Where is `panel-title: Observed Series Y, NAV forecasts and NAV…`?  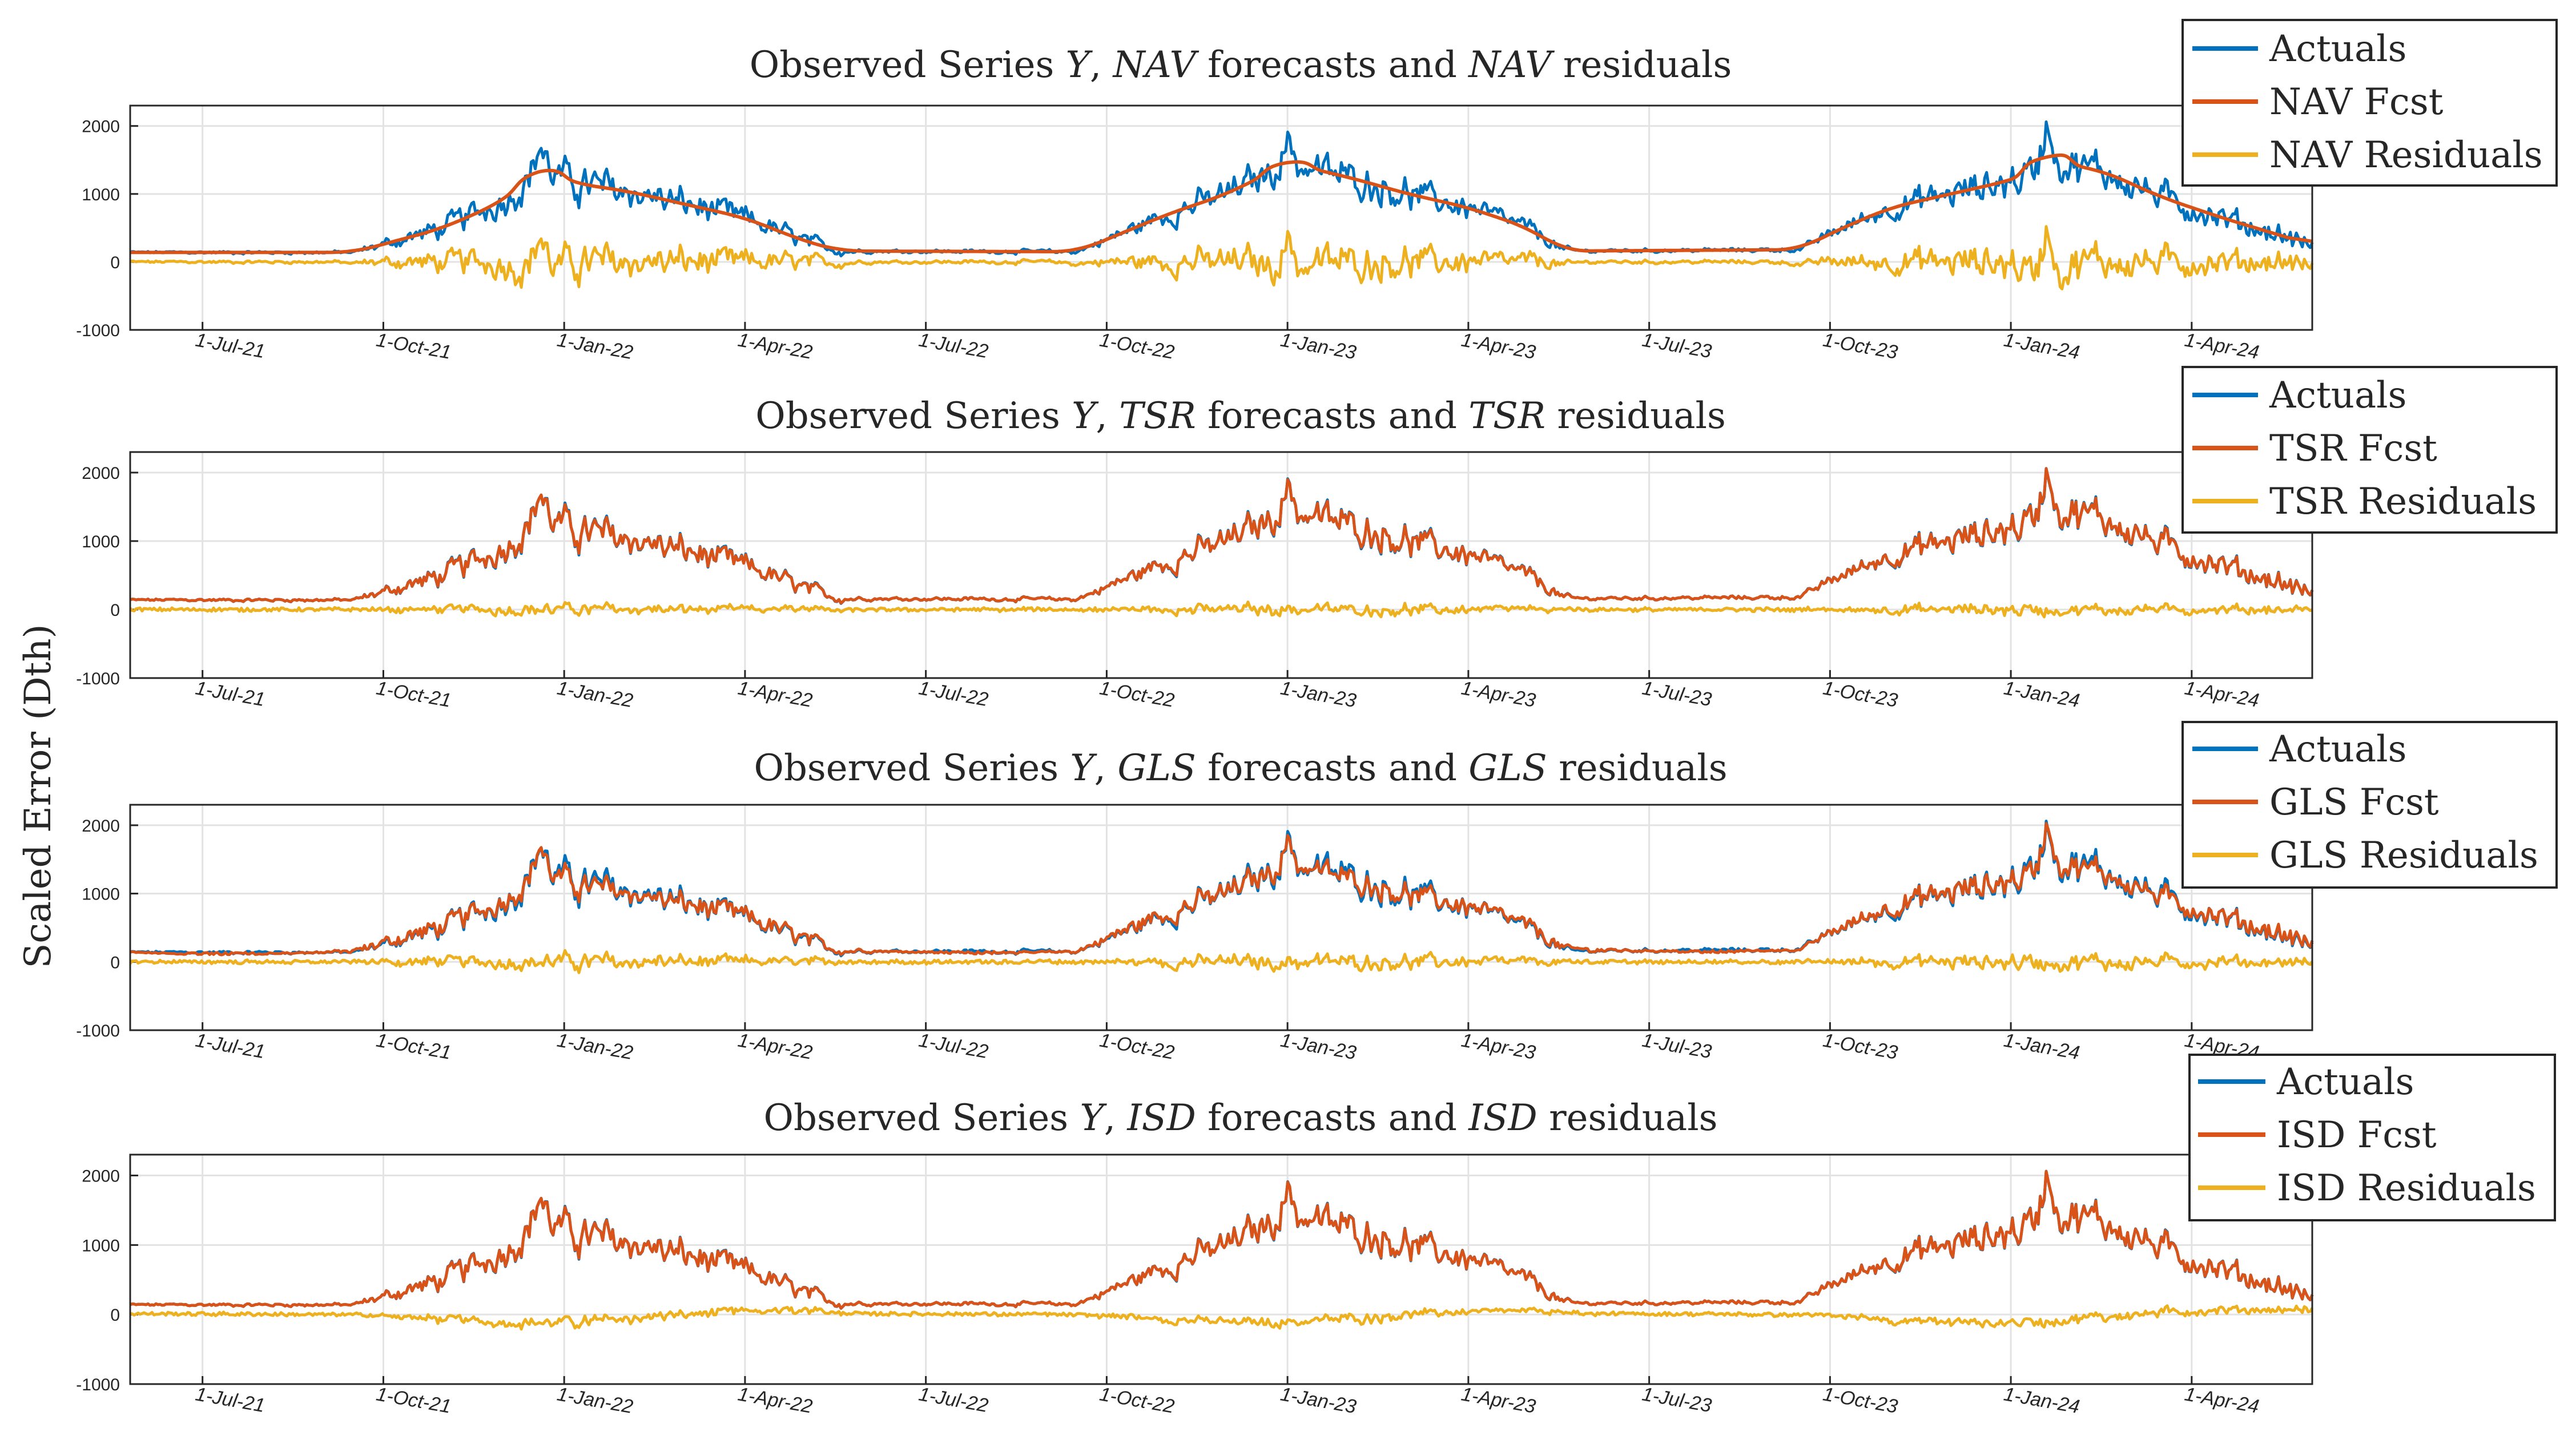
panel-title: Observed Series Y, NAV forecasts and NAV… is located at coordinates (1241, 65).